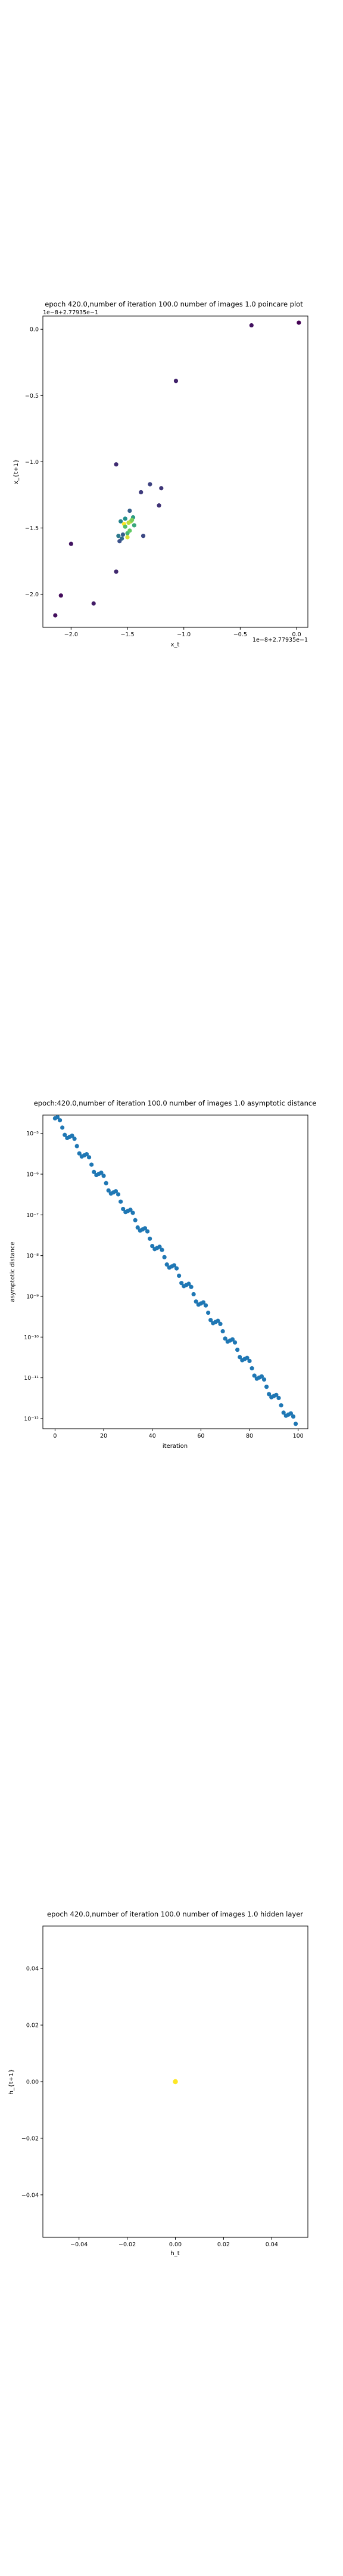  I want to click on y-tick-label: 0.04, so click(33, 1970).